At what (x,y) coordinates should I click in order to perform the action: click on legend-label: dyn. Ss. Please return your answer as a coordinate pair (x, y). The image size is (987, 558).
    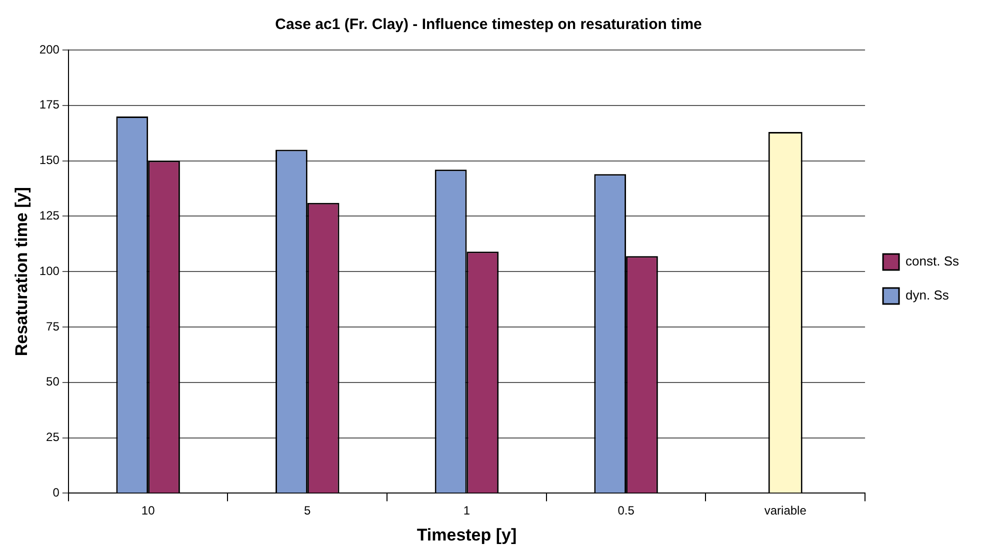
    Looking at the image, I should click on (928, 295).